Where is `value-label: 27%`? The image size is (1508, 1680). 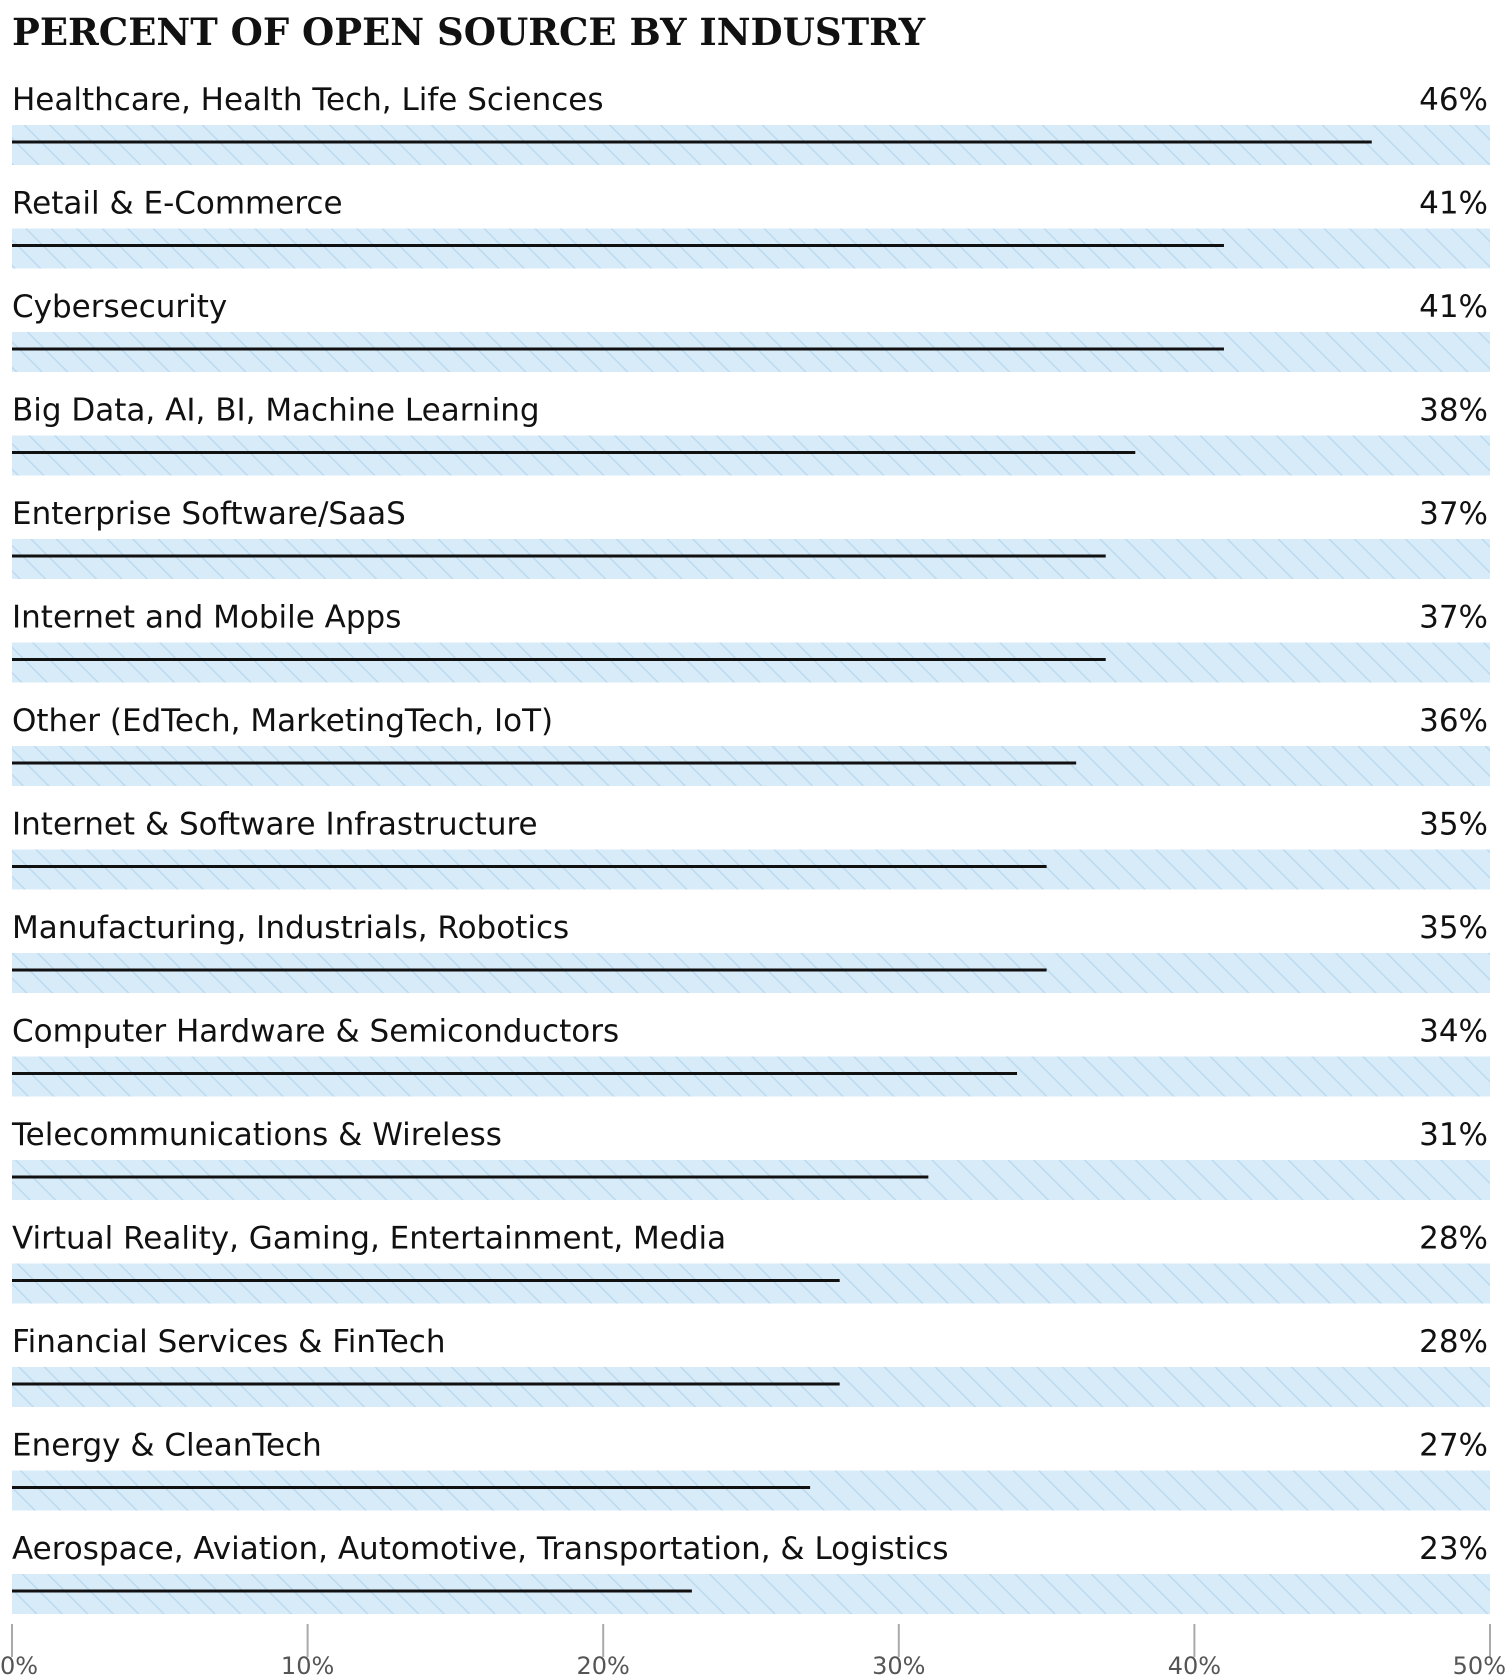 value-label: 27% is located at coordinates (1453, 1446).